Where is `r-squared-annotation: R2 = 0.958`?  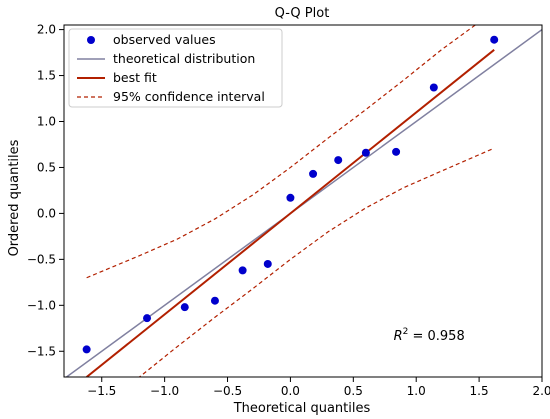 r-squared-annotation: R2 = 0.958 is located at coordinates (429, 335).